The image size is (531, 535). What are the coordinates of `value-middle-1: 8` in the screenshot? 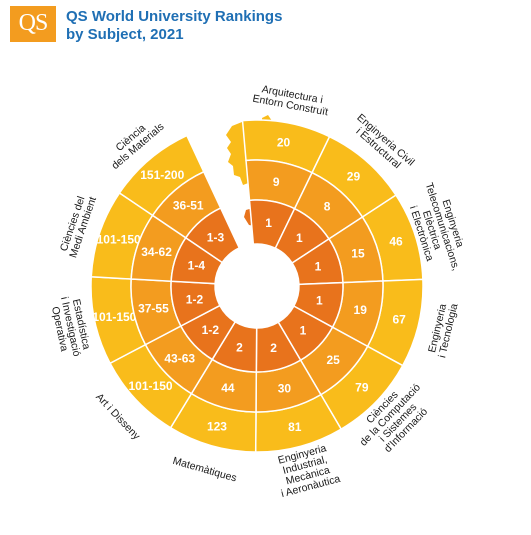 It's located at (327, 206).